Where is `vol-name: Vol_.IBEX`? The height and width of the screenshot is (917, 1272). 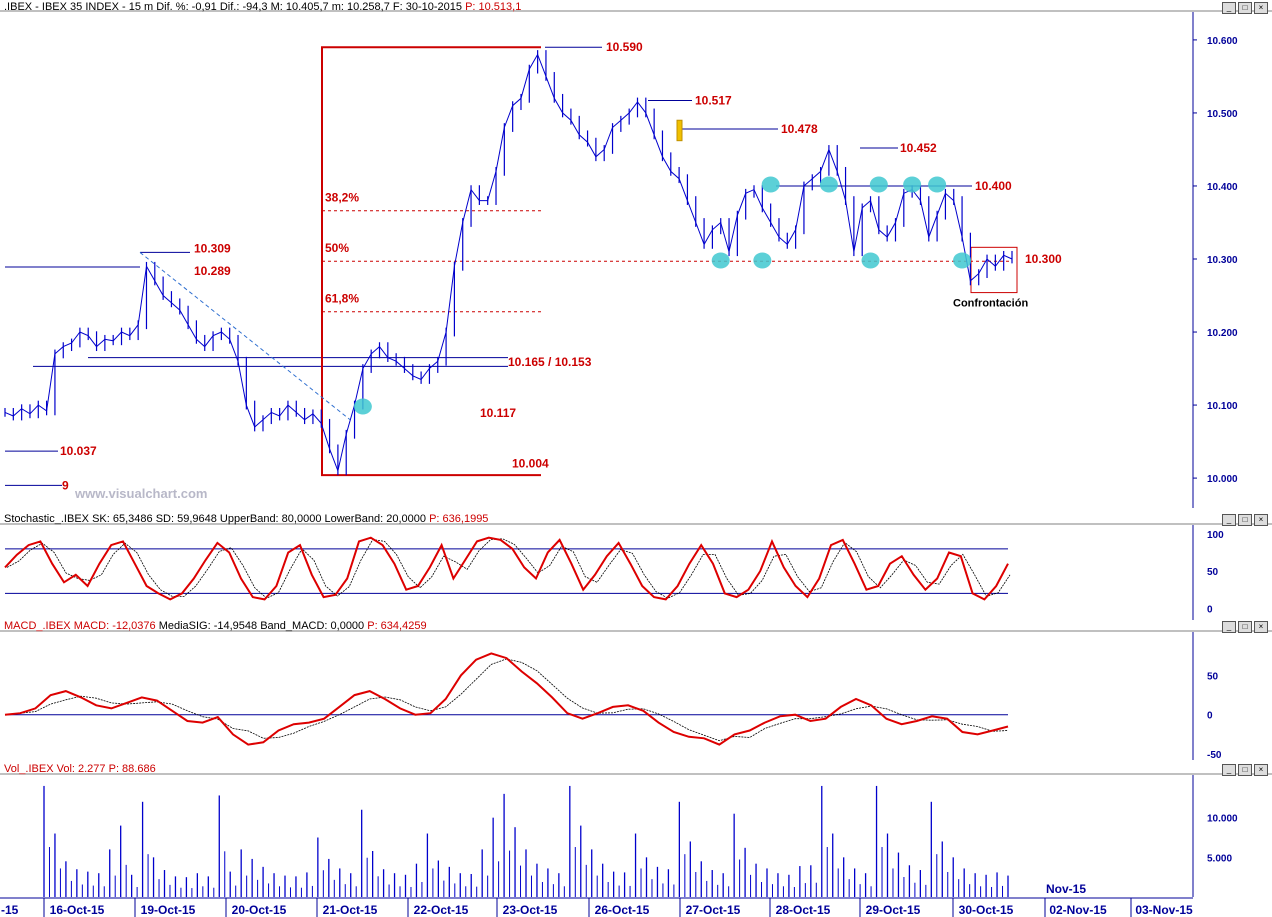 vol-name: Vol_.IBEX is located at coordinates (29, 769).